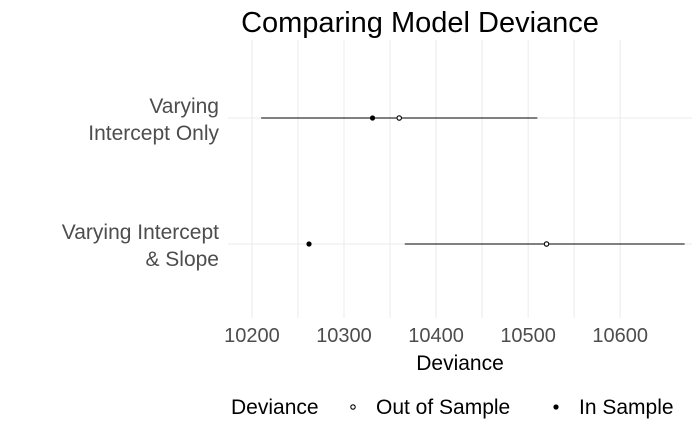  What do you see at coordinates (153, 133) in the screenshot?
I see `y-category-label-0-line-1: Intercept Only` at bounding box center [153, 133].